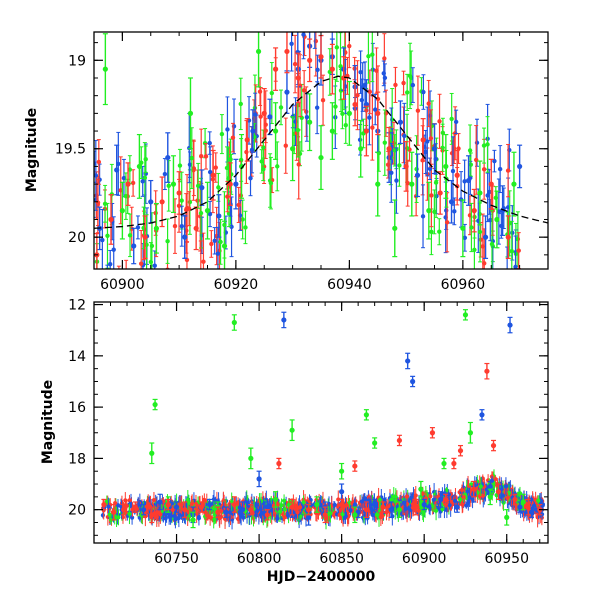 The width and height of the screenshot is (600, 600). Describe the element at coordinates (70, 150) in the screenshot. I see `top-ytick-label: 19.5` at that location.